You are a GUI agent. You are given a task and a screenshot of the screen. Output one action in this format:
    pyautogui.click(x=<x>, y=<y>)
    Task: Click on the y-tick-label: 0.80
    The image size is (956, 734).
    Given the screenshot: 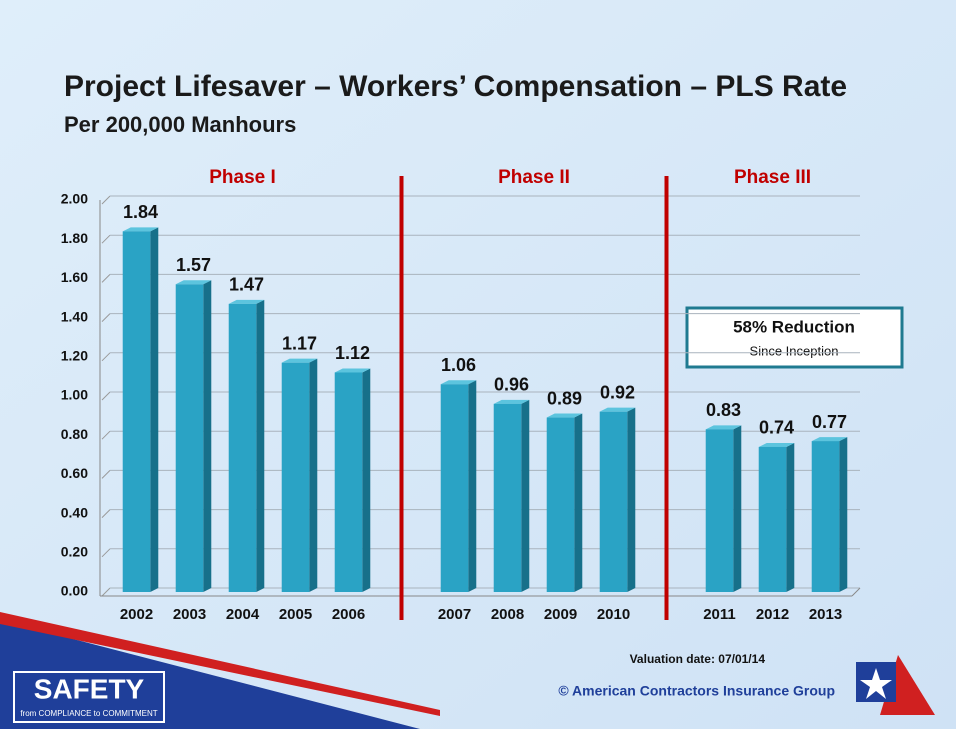 What is the action you would take?
    pyautogui.click(x=74, y=434)
    